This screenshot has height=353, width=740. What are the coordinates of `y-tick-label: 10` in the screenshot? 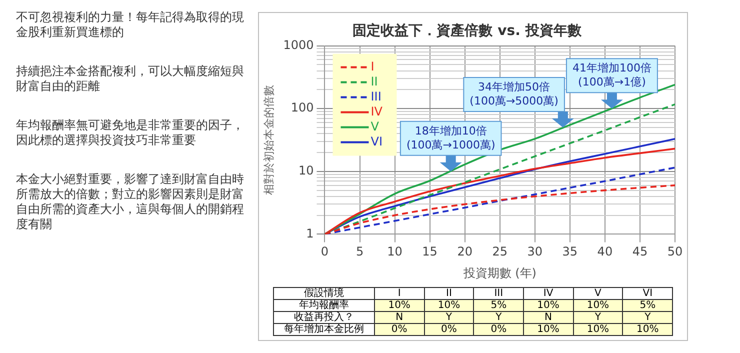 It's located at (306, 171).